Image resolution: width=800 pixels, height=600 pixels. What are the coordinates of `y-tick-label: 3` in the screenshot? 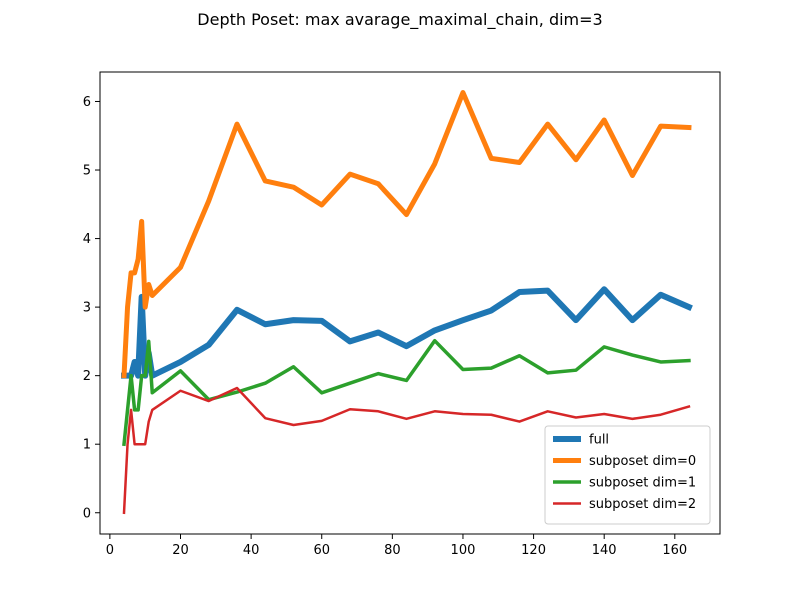 It's located at (87, 308).